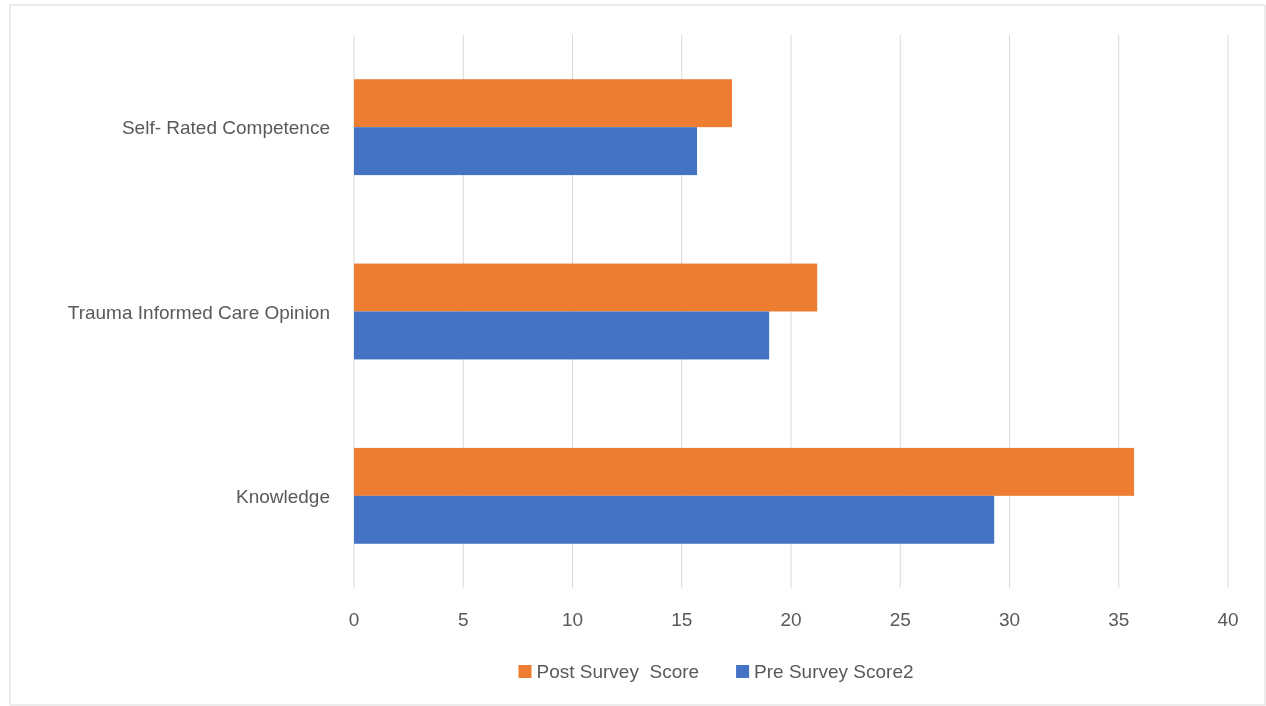  I want to click on x-tick-label: 20, so click(791, 619).